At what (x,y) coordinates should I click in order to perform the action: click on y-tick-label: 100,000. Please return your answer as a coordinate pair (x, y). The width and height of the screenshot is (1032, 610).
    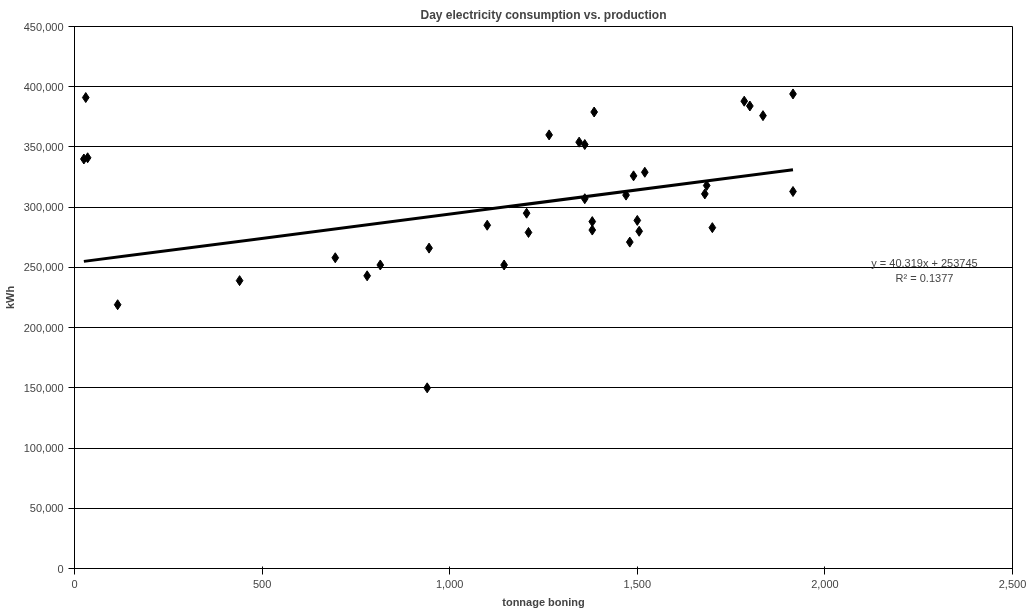
    Looking at the image, I should click on (43, 448).